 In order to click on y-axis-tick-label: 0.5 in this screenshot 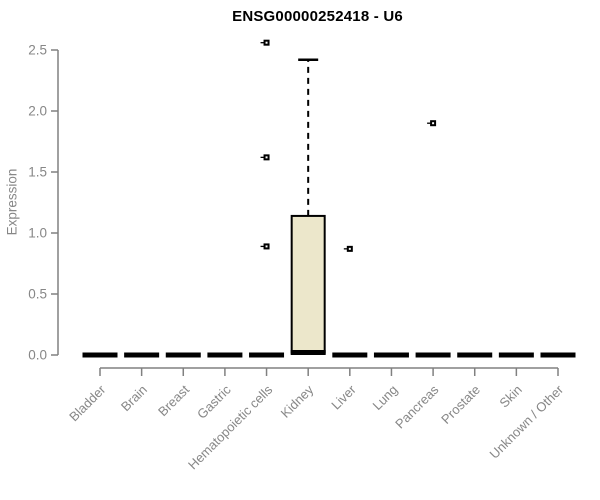, I will do `click(37, 294)`.